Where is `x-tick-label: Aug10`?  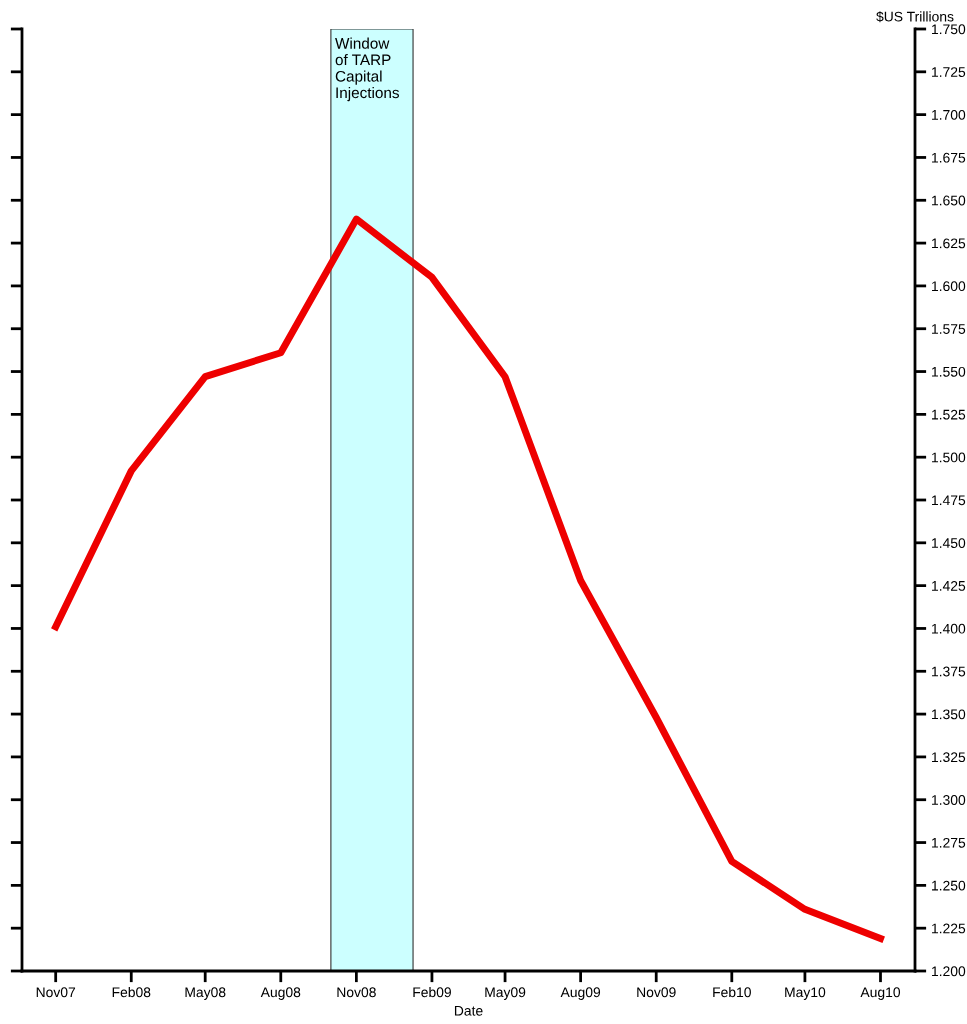 x-tick-label: Aug10 is located at coordinates (880, 993).